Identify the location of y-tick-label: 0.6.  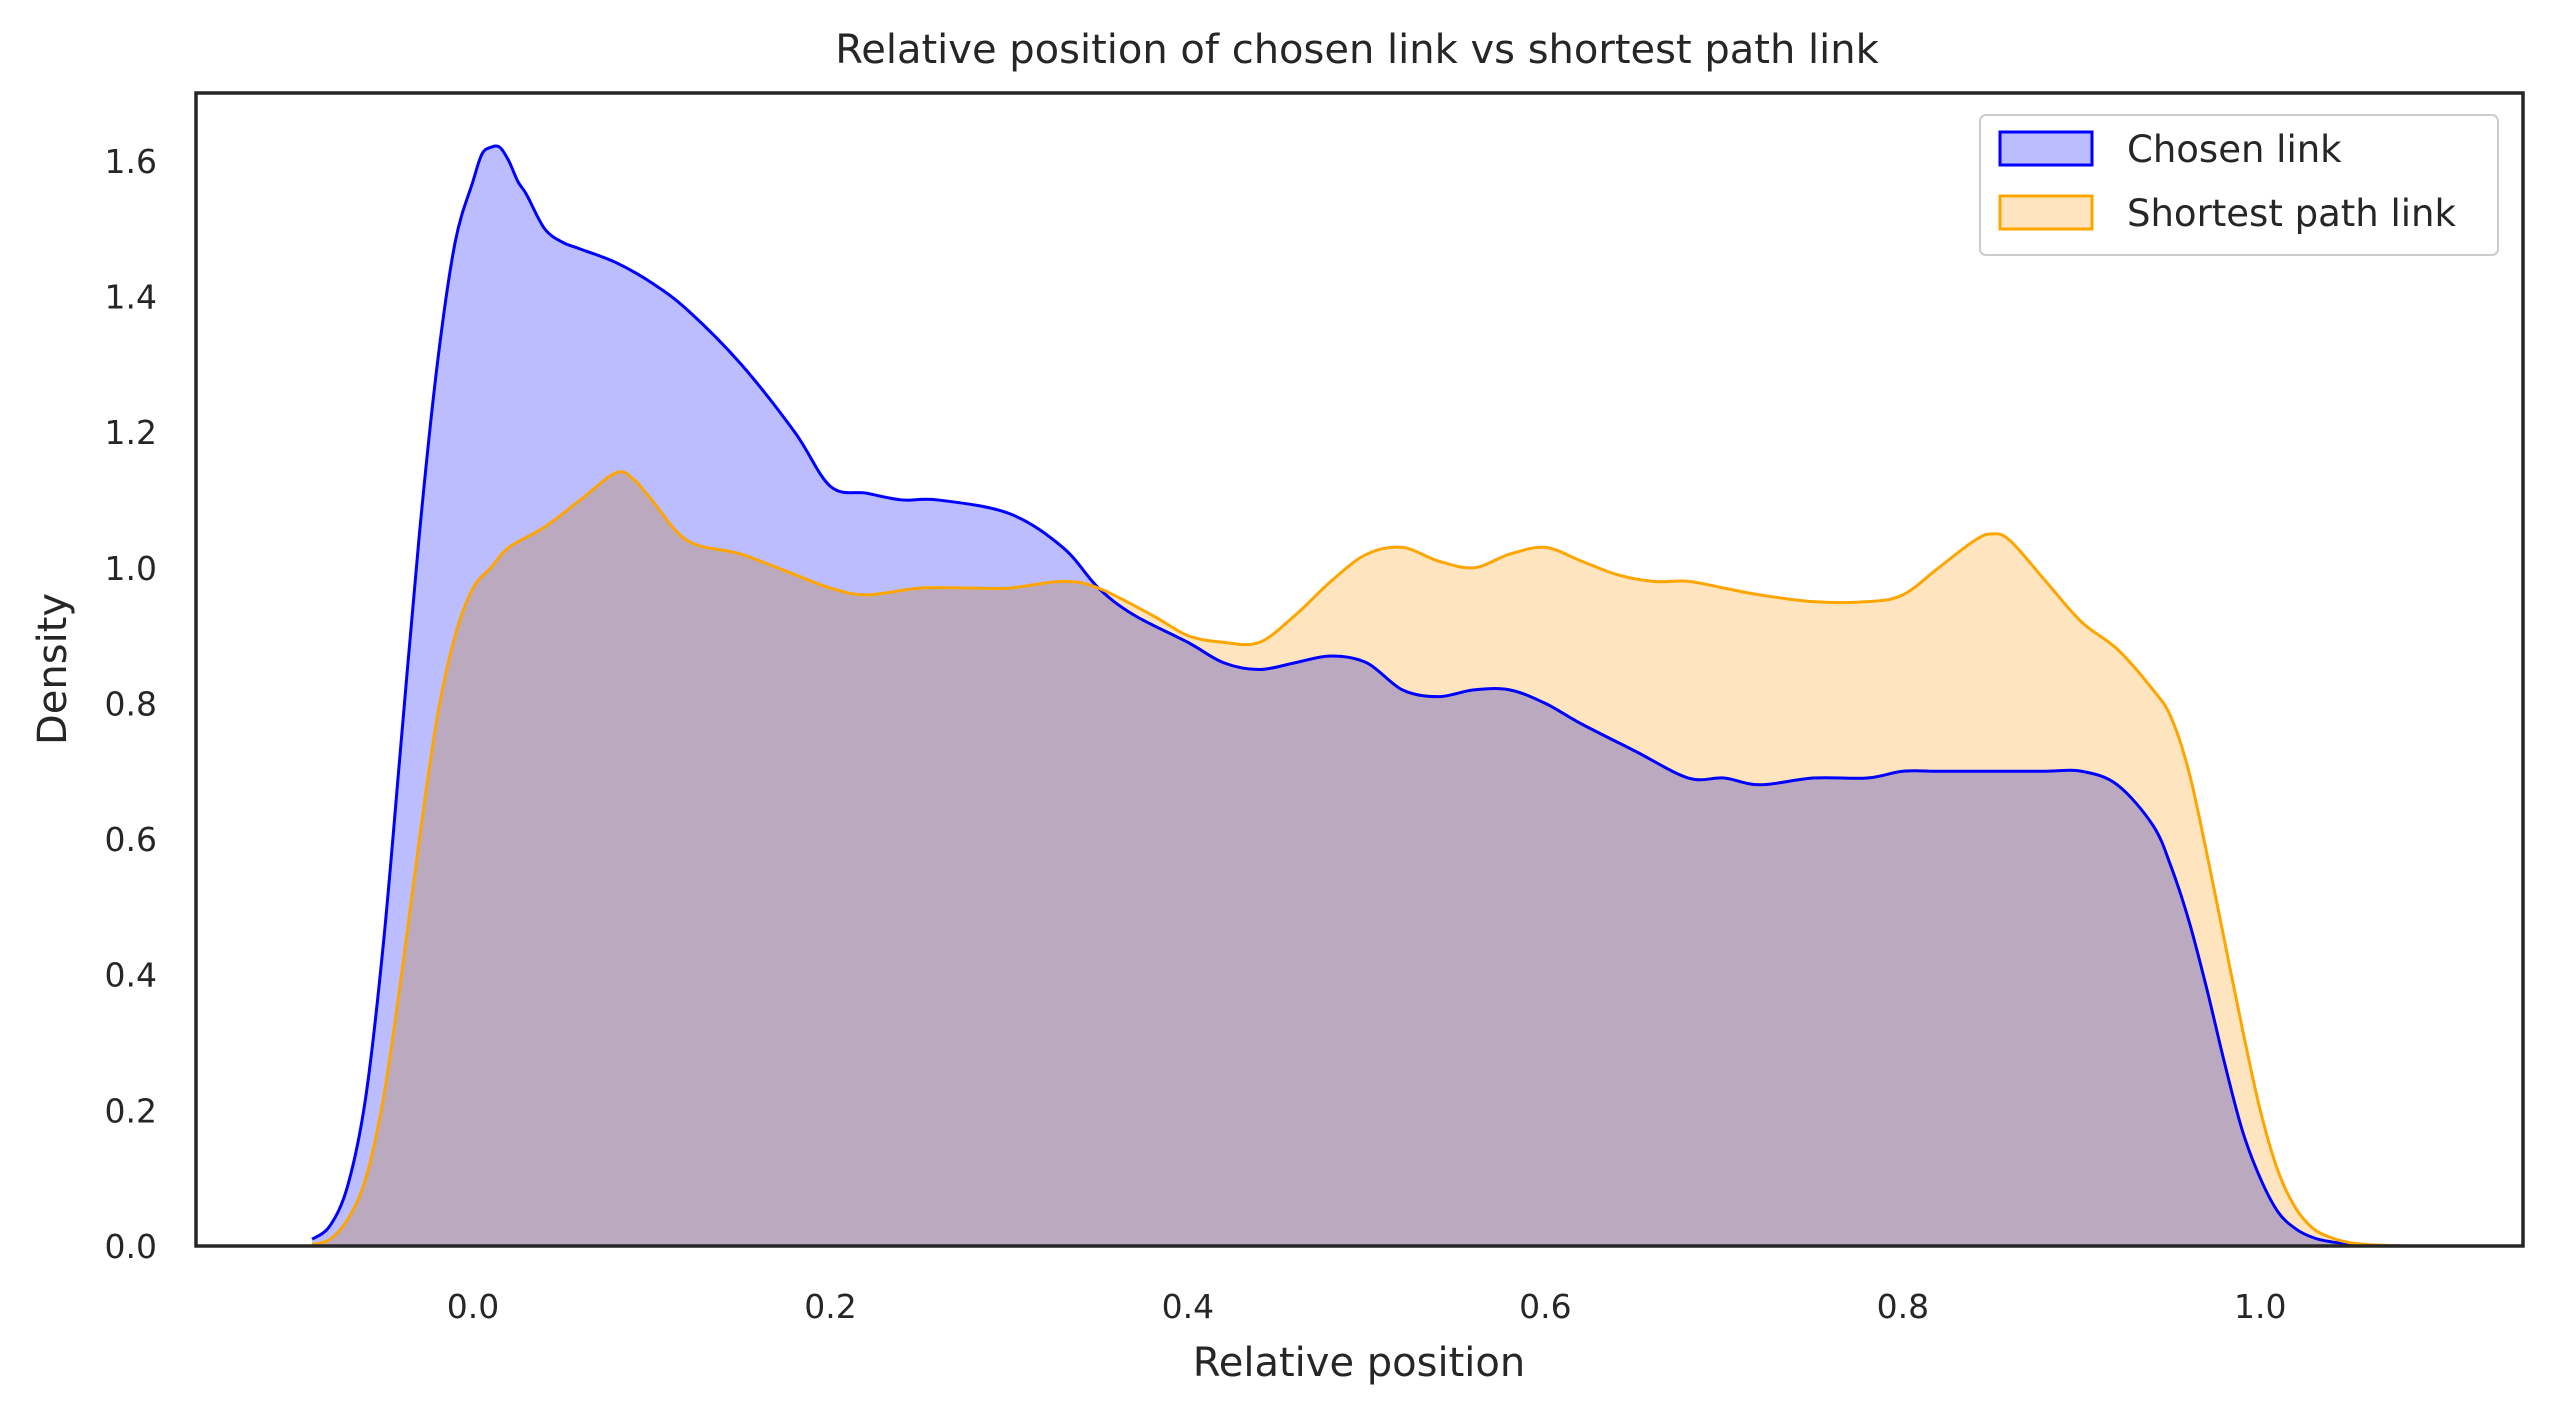
(131, 839).